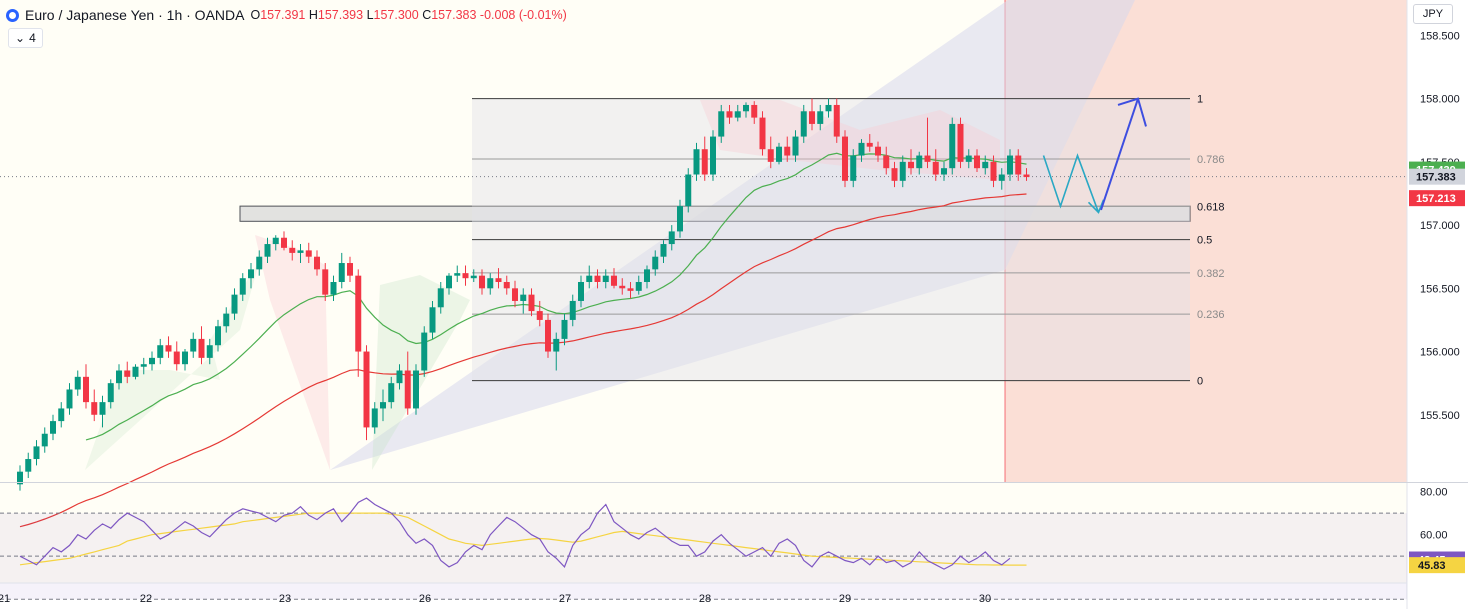  I want to click on close-value: 157.383, so click(454, 15).